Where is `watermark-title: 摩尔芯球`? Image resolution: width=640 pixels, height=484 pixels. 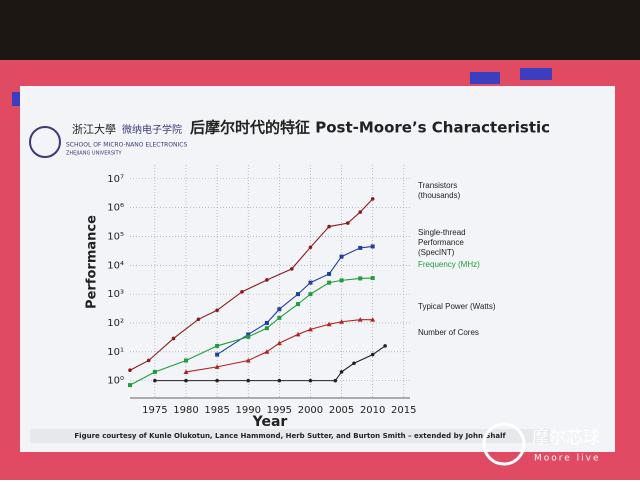 watermark-title: 摩尔芯球 is located at coordinates (566, 438).